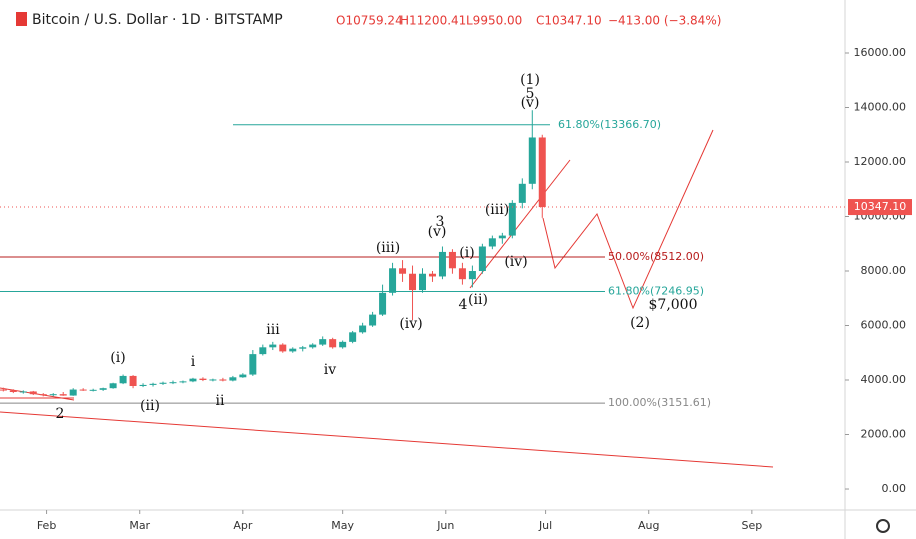  Describe the element at coordinates (530, 80) in the screenshot. I see `wave-label: (1)` at that location.